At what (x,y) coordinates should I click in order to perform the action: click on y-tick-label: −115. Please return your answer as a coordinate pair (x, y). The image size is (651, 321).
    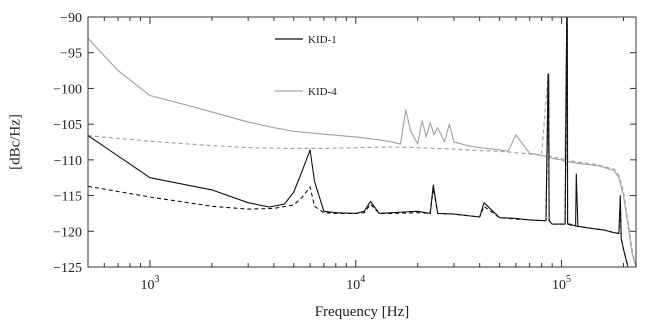
    Looking at the image, I should click on (68, 197).